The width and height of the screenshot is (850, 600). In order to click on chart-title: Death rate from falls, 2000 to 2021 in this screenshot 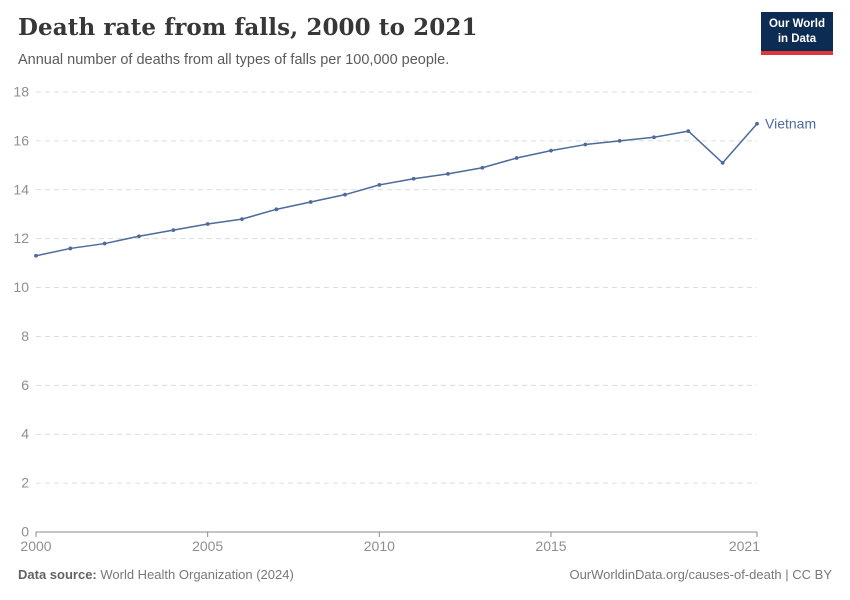, I will do `click(248, 27)`.